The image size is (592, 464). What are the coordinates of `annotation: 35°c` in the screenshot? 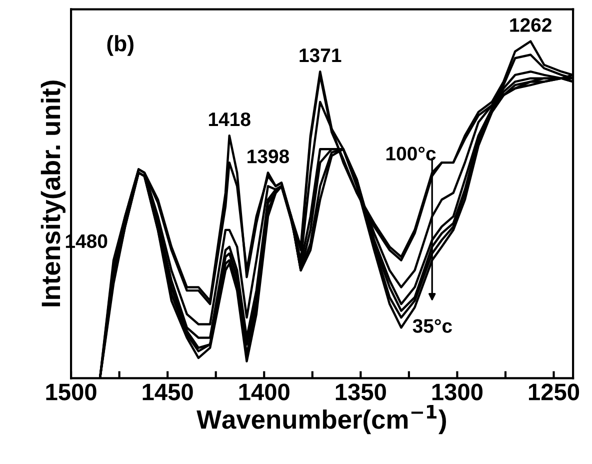 It's located at (432, 326).